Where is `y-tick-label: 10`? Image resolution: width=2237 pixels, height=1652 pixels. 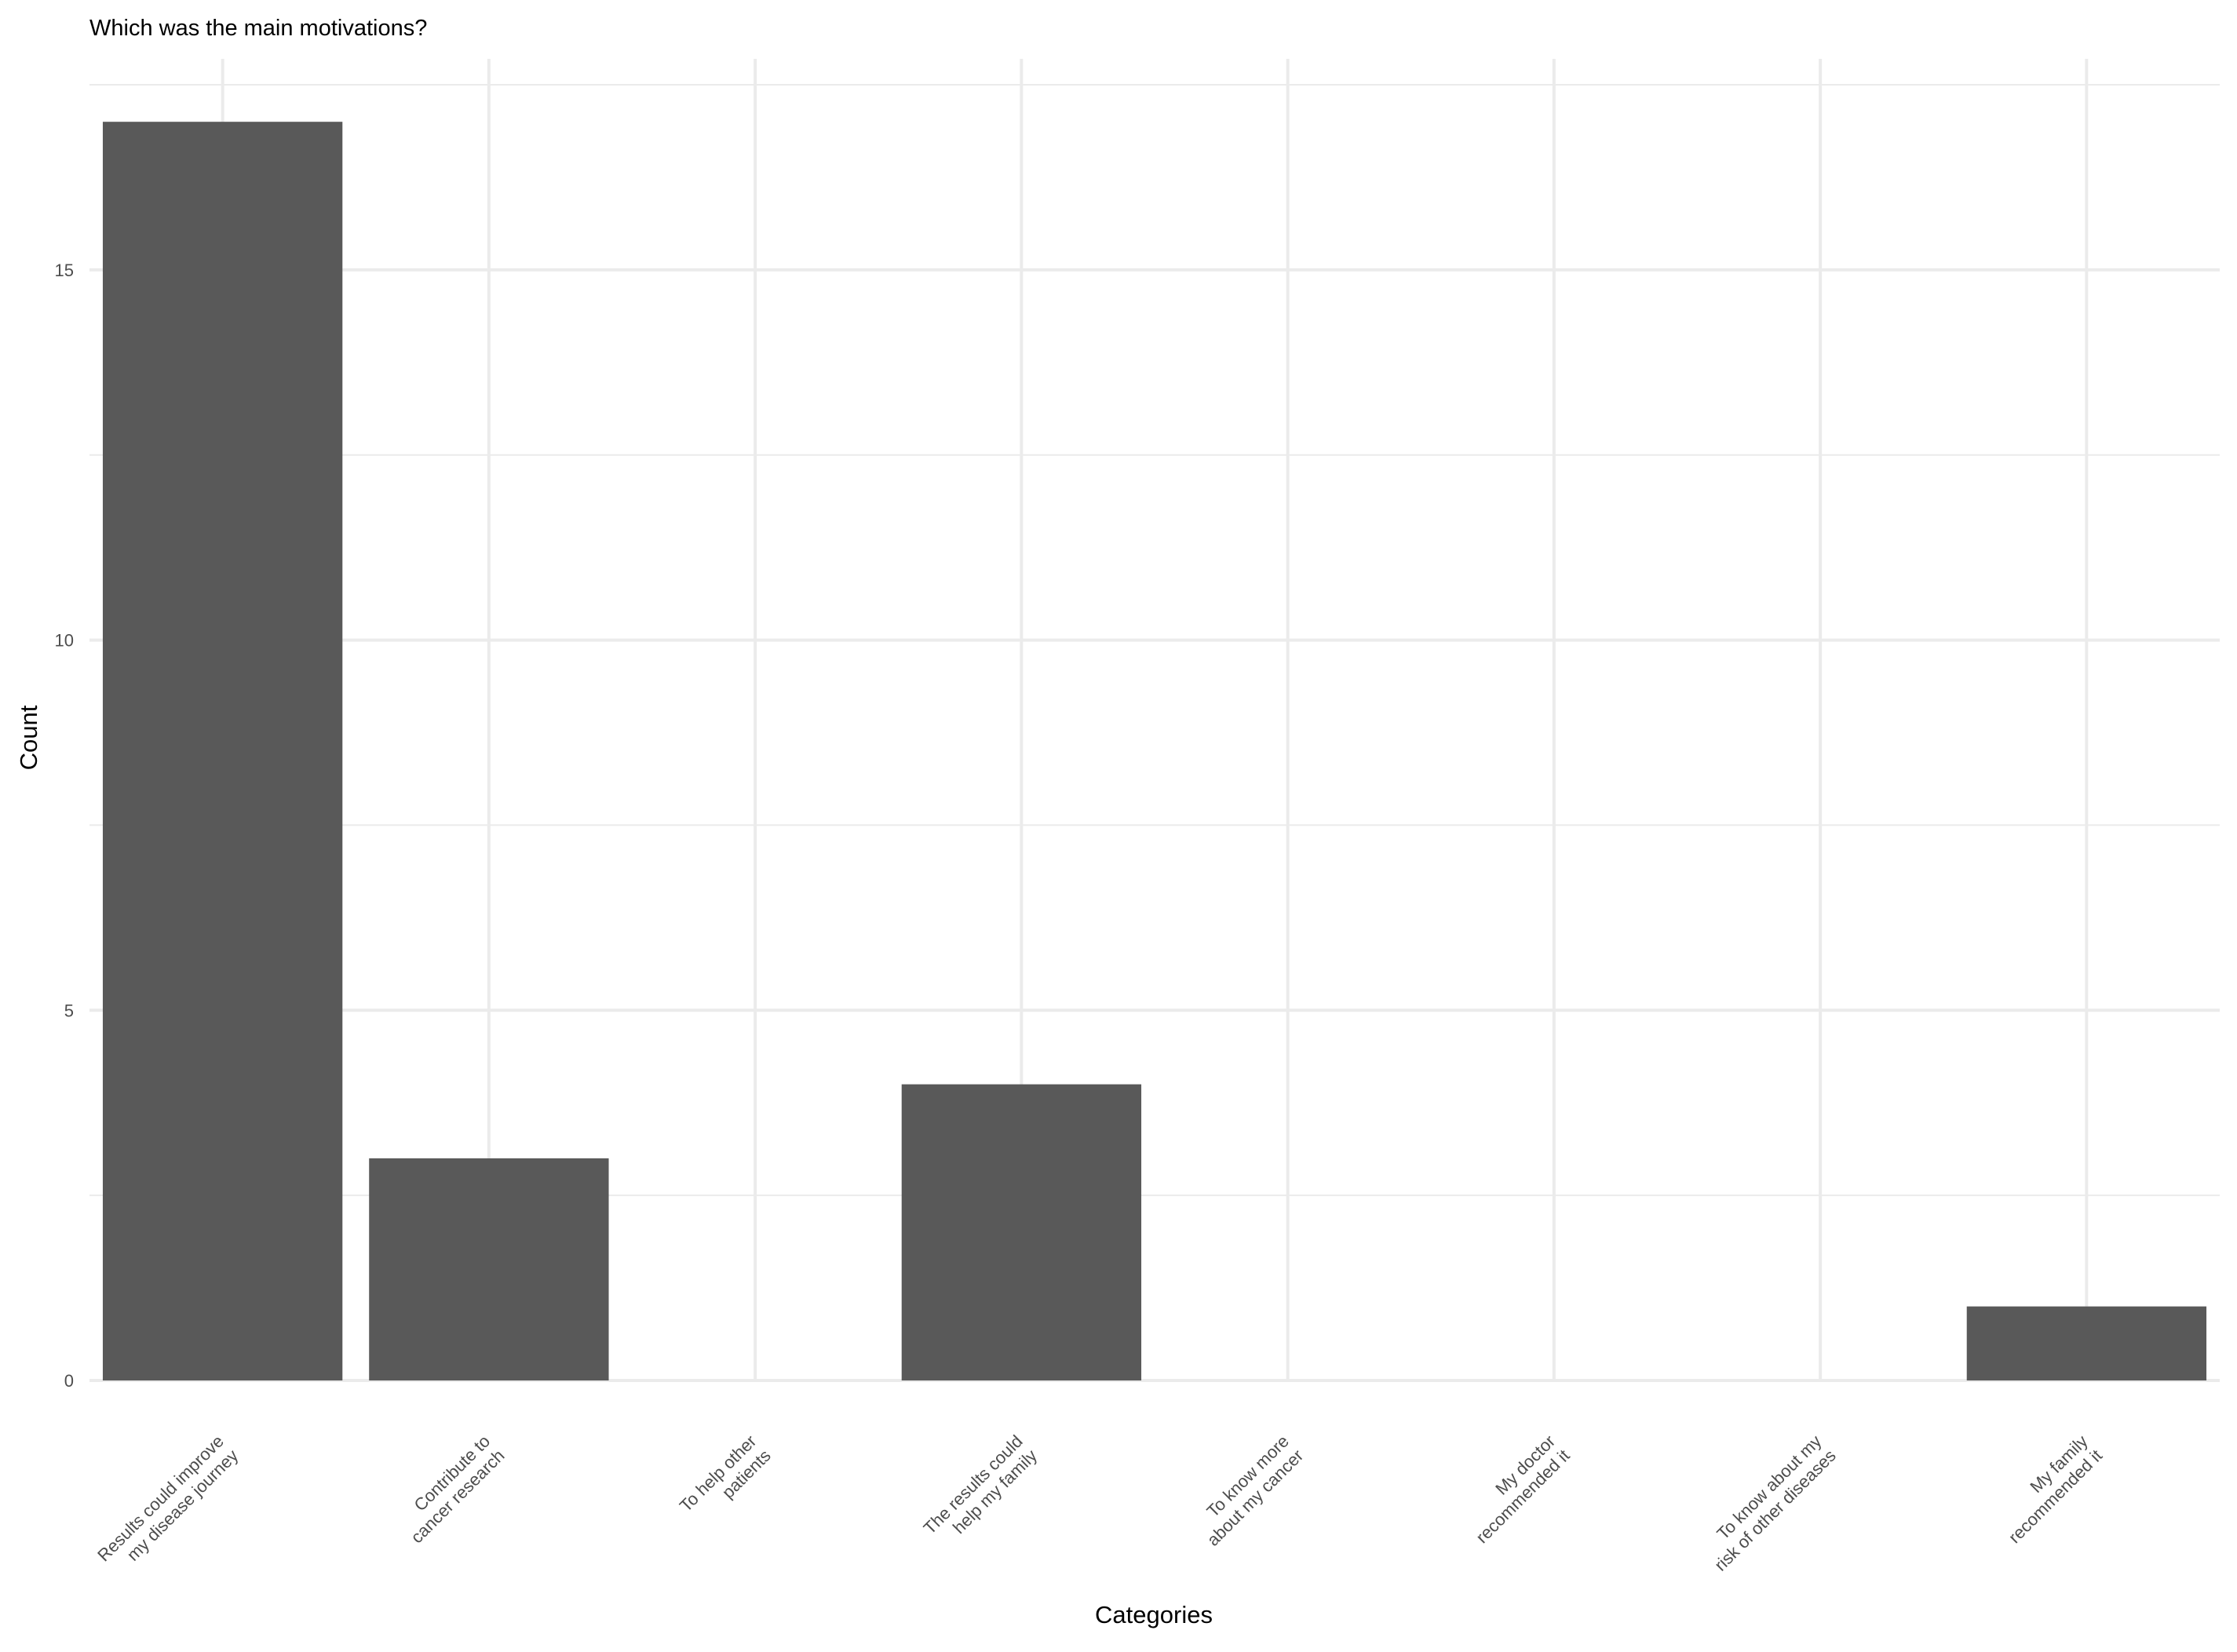
y-tick-label: 10 is located at coordinates (64, 641).